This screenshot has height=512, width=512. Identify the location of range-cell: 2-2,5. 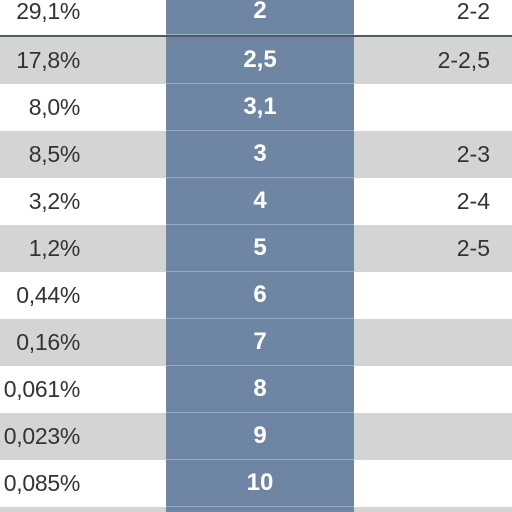
(463, 60).